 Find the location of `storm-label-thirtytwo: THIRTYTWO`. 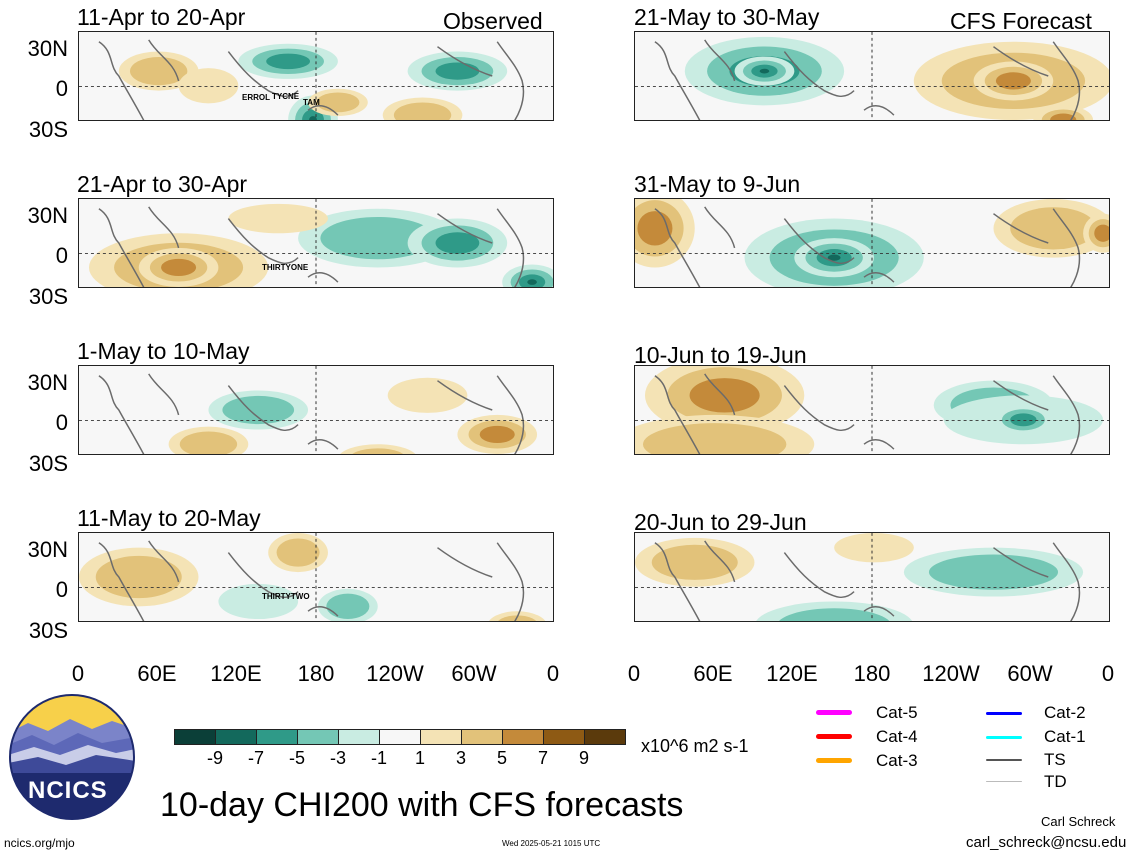

storm-label-thirtytwo: THIRTYTWO is located at coordinates (286, 596).